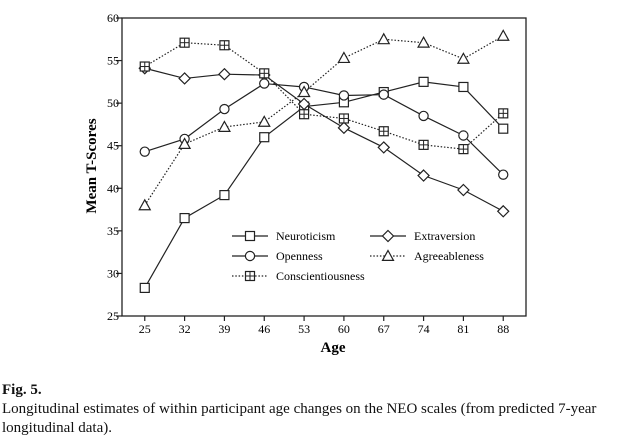 The image size is (620, 446). Describe the element at coordinates (304, 329) in the screenshot. I see `x-tick-label: 53` at that location.